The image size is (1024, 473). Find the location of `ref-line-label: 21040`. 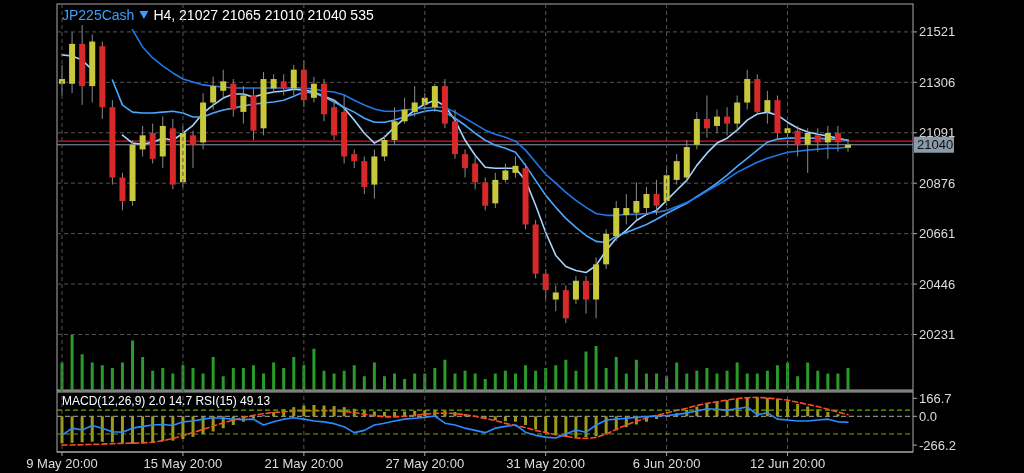

ref-line-label: 21040 is located at coordinates (935, 145).